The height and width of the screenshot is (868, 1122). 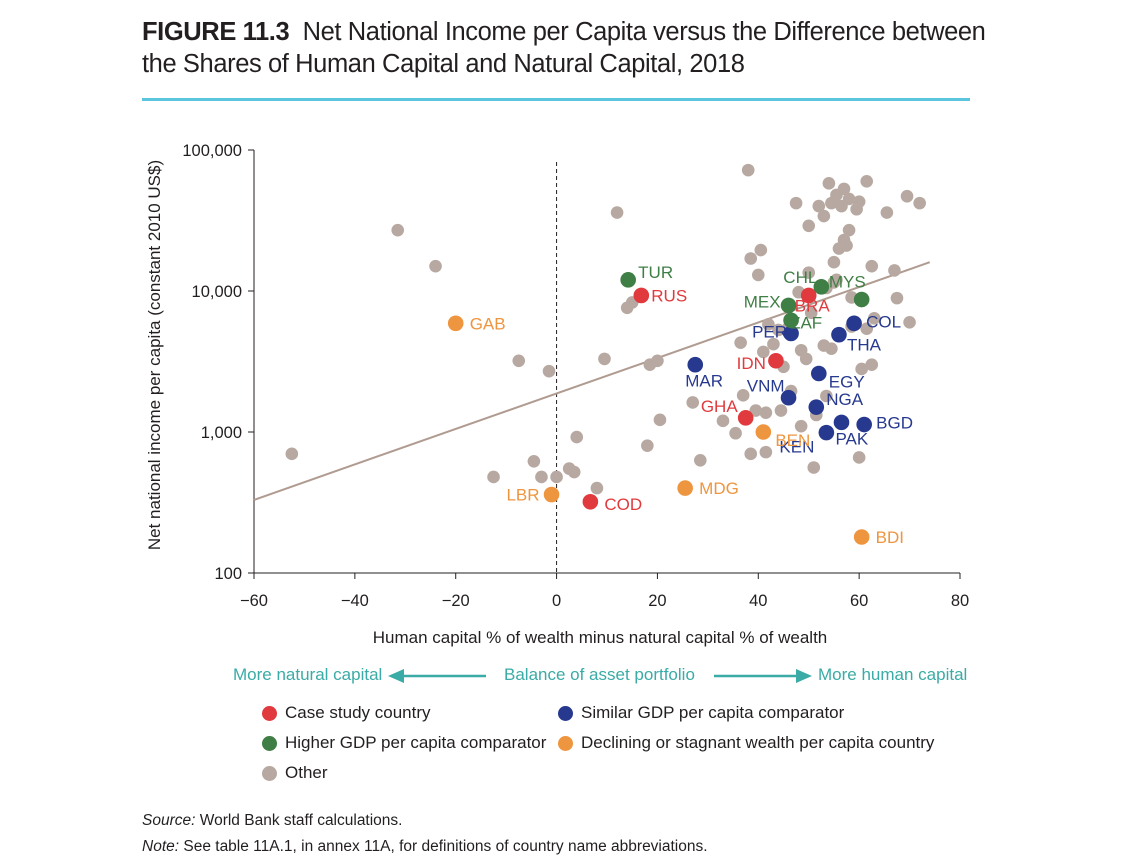 I want to click on source-note: Source: World Bank staff calculations., so click(x=272, y=821).